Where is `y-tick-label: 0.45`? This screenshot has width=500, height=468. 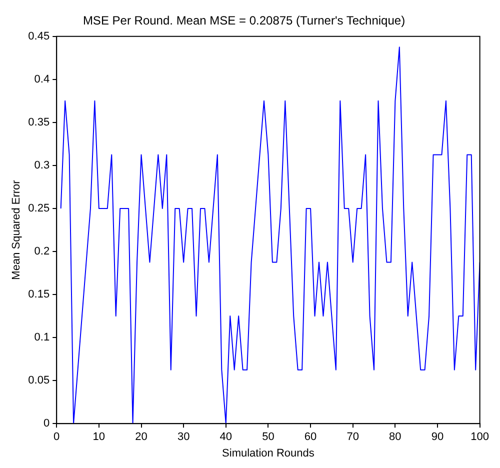
y-tick-label: 0.45 is located at coordinates (39, 36).